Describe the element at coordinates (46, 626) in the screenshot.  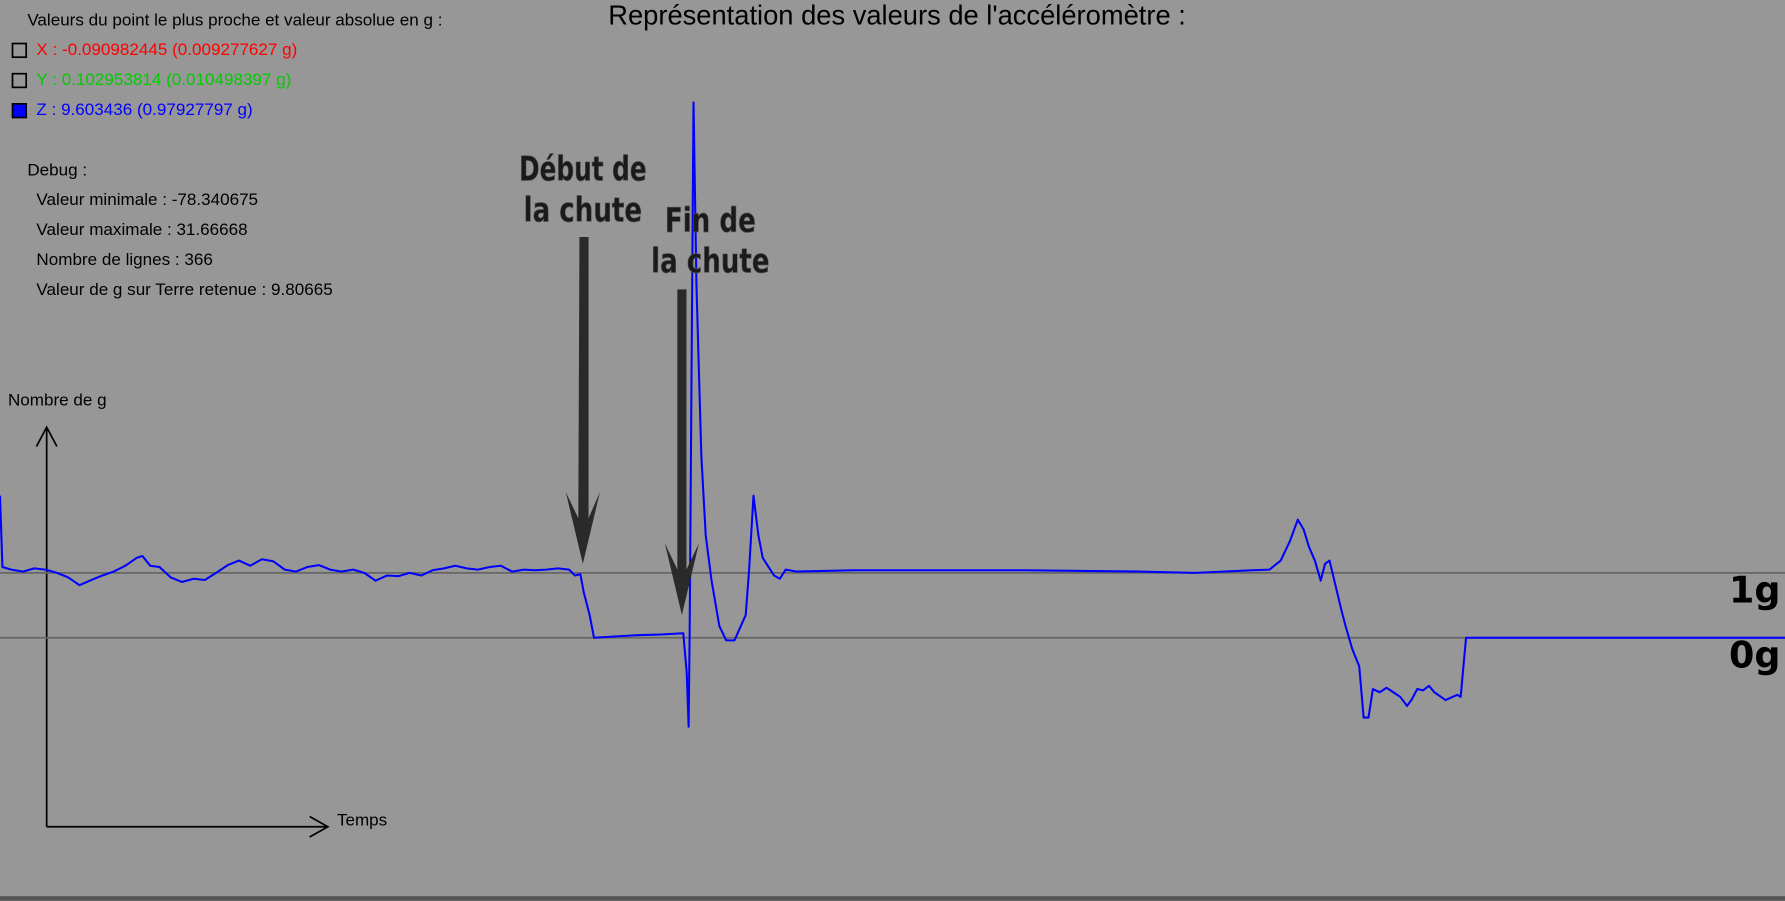
I see `y-axis` at that location.